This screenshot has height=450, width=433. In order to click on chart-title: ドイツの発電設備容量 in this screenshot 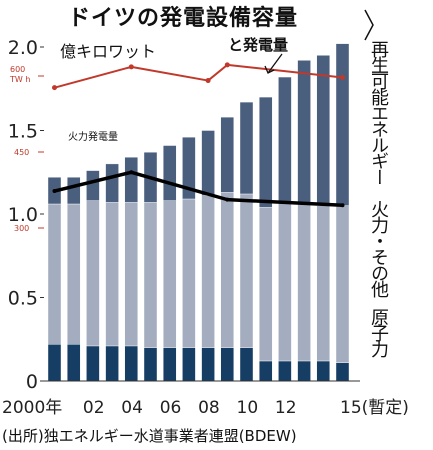, I will do `click(183, 18)`.